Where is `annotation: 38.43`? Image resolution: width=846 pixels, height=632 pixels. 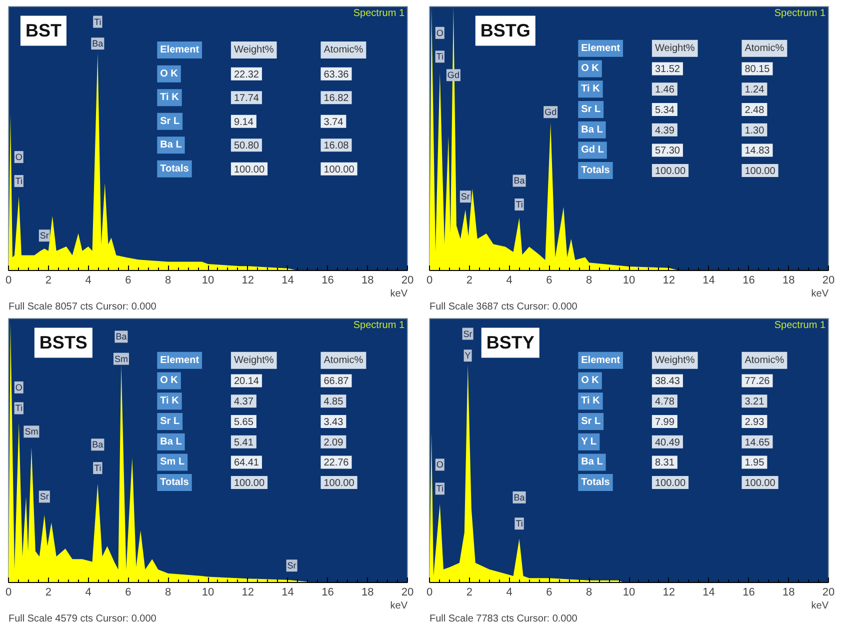 annotation: 38.43 is located at coordinates (667, 382).